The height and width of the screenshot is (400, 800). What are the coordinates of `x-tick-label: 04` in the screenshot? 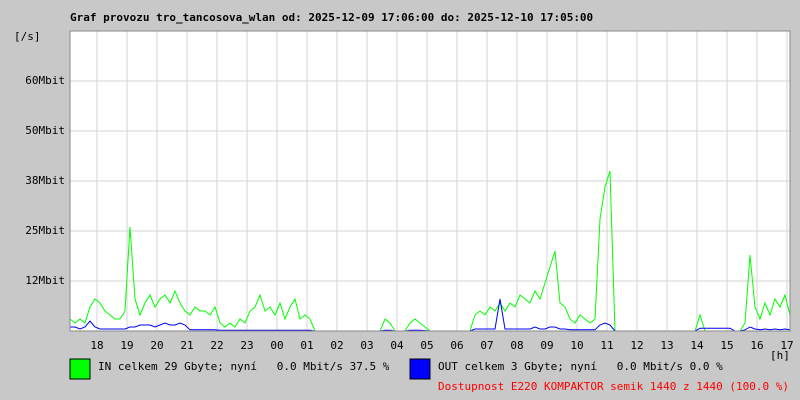 It's located at (397, 345).